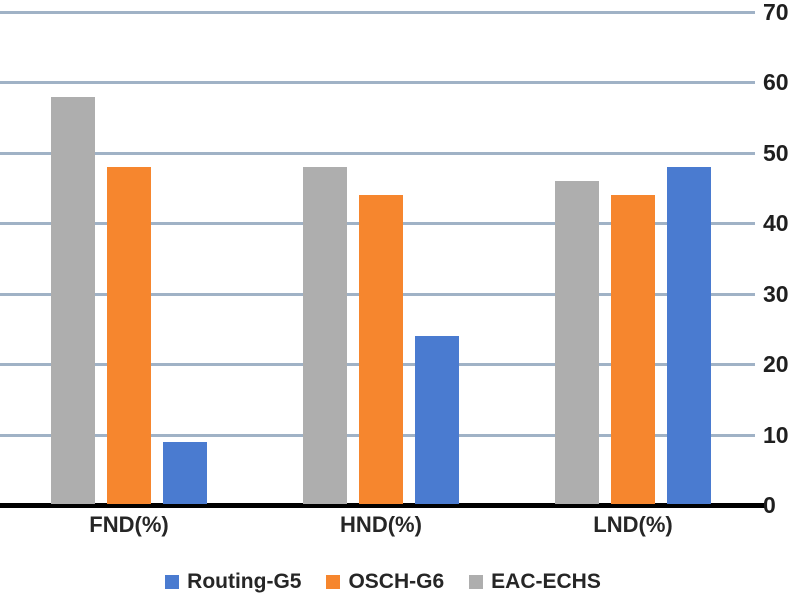 The height and width of the screenshot is (600, 800). I want to click on y-tick-label-50: 50, so click(776, 152).